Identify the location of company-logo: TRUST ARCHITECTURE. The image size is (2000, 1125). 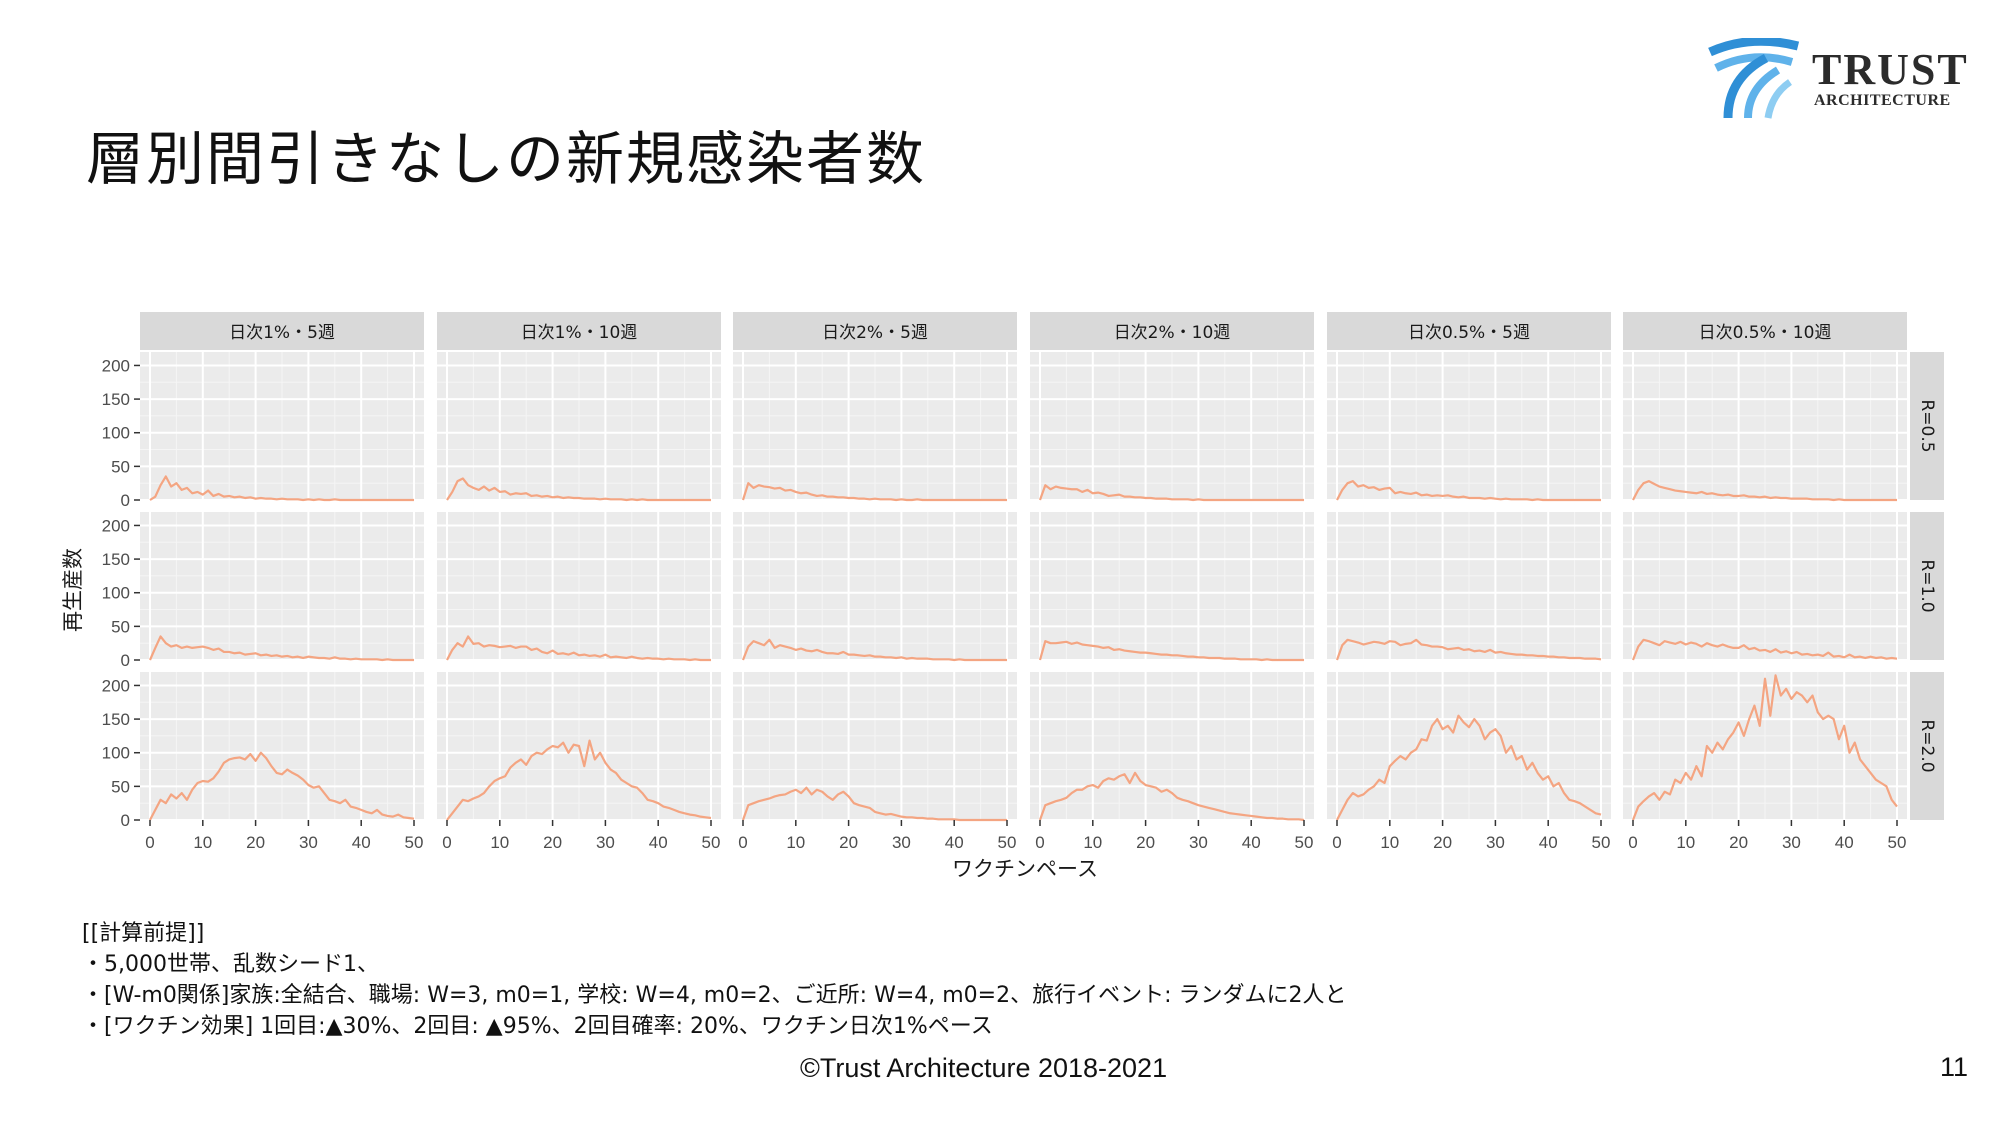
(1837, 78).